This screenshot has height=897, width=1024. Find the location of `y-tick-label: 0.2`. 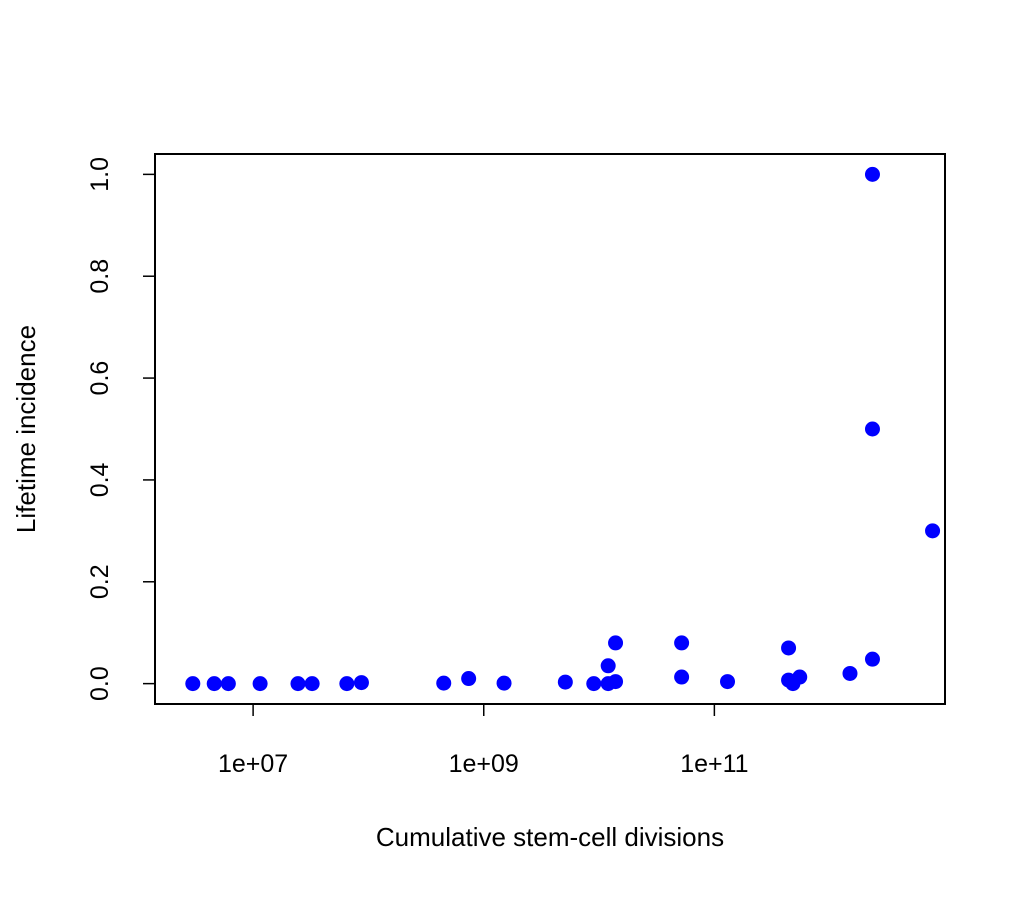

y-tick-label: 0.2 is located at coordinates (100, 581).